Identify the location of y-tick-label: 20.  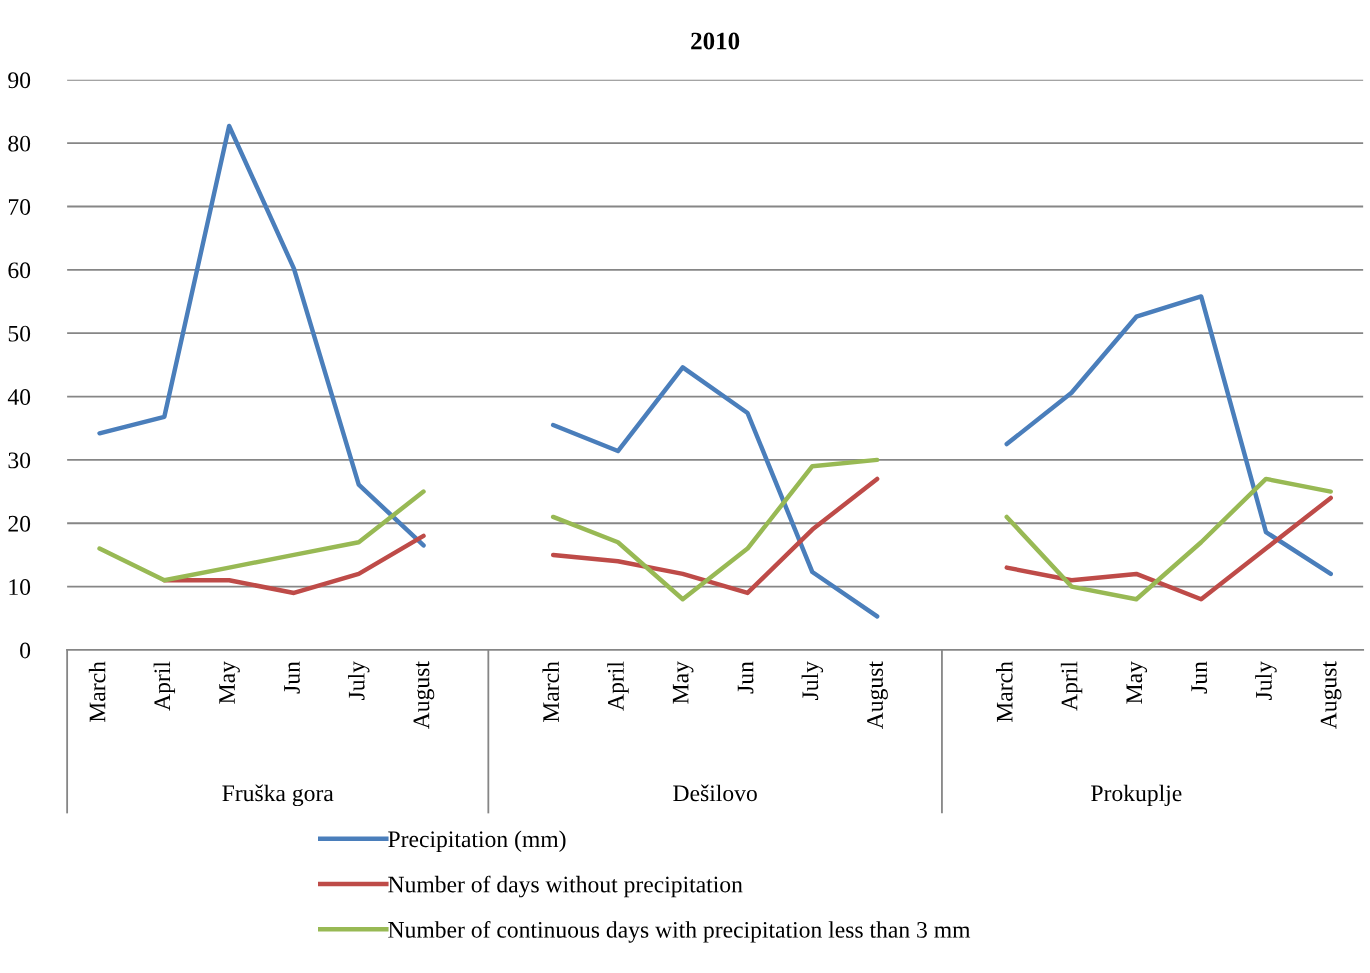
(19, 523).